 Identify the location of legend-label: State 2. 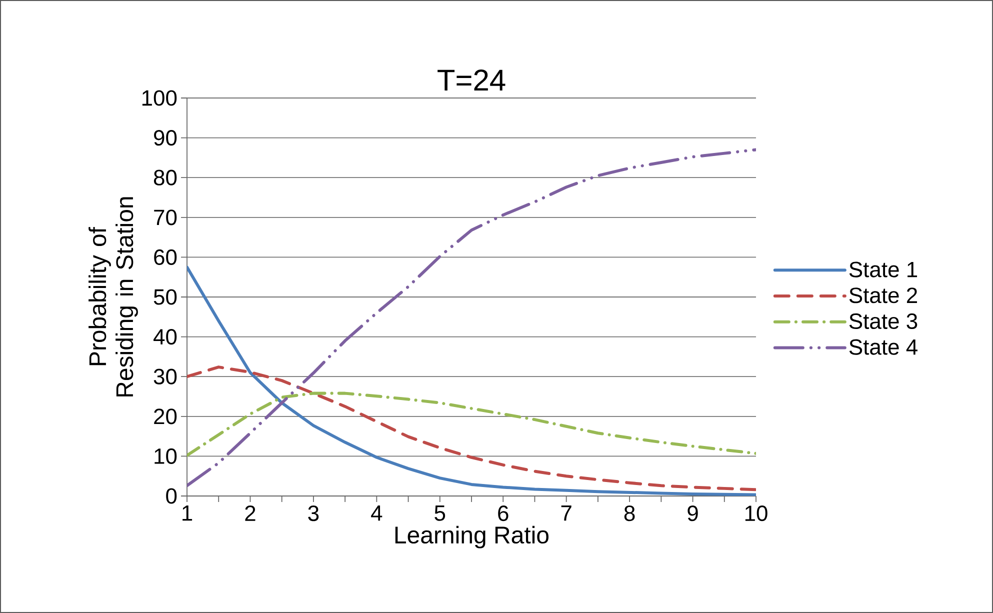
(883, 296).